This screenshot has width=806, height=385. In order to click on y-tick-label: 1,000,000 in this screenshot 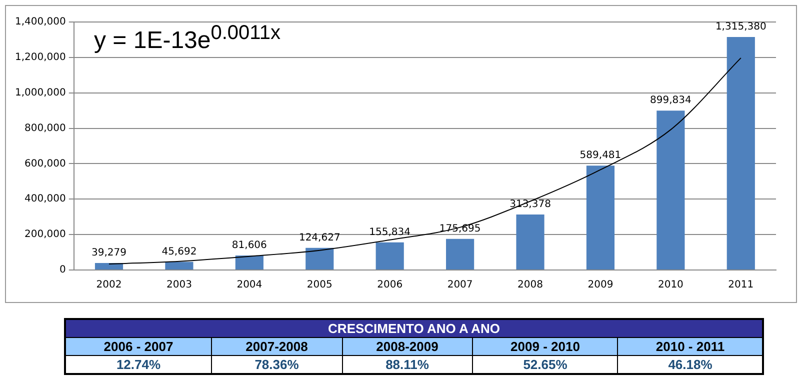, I will do `click(40, 92)`.